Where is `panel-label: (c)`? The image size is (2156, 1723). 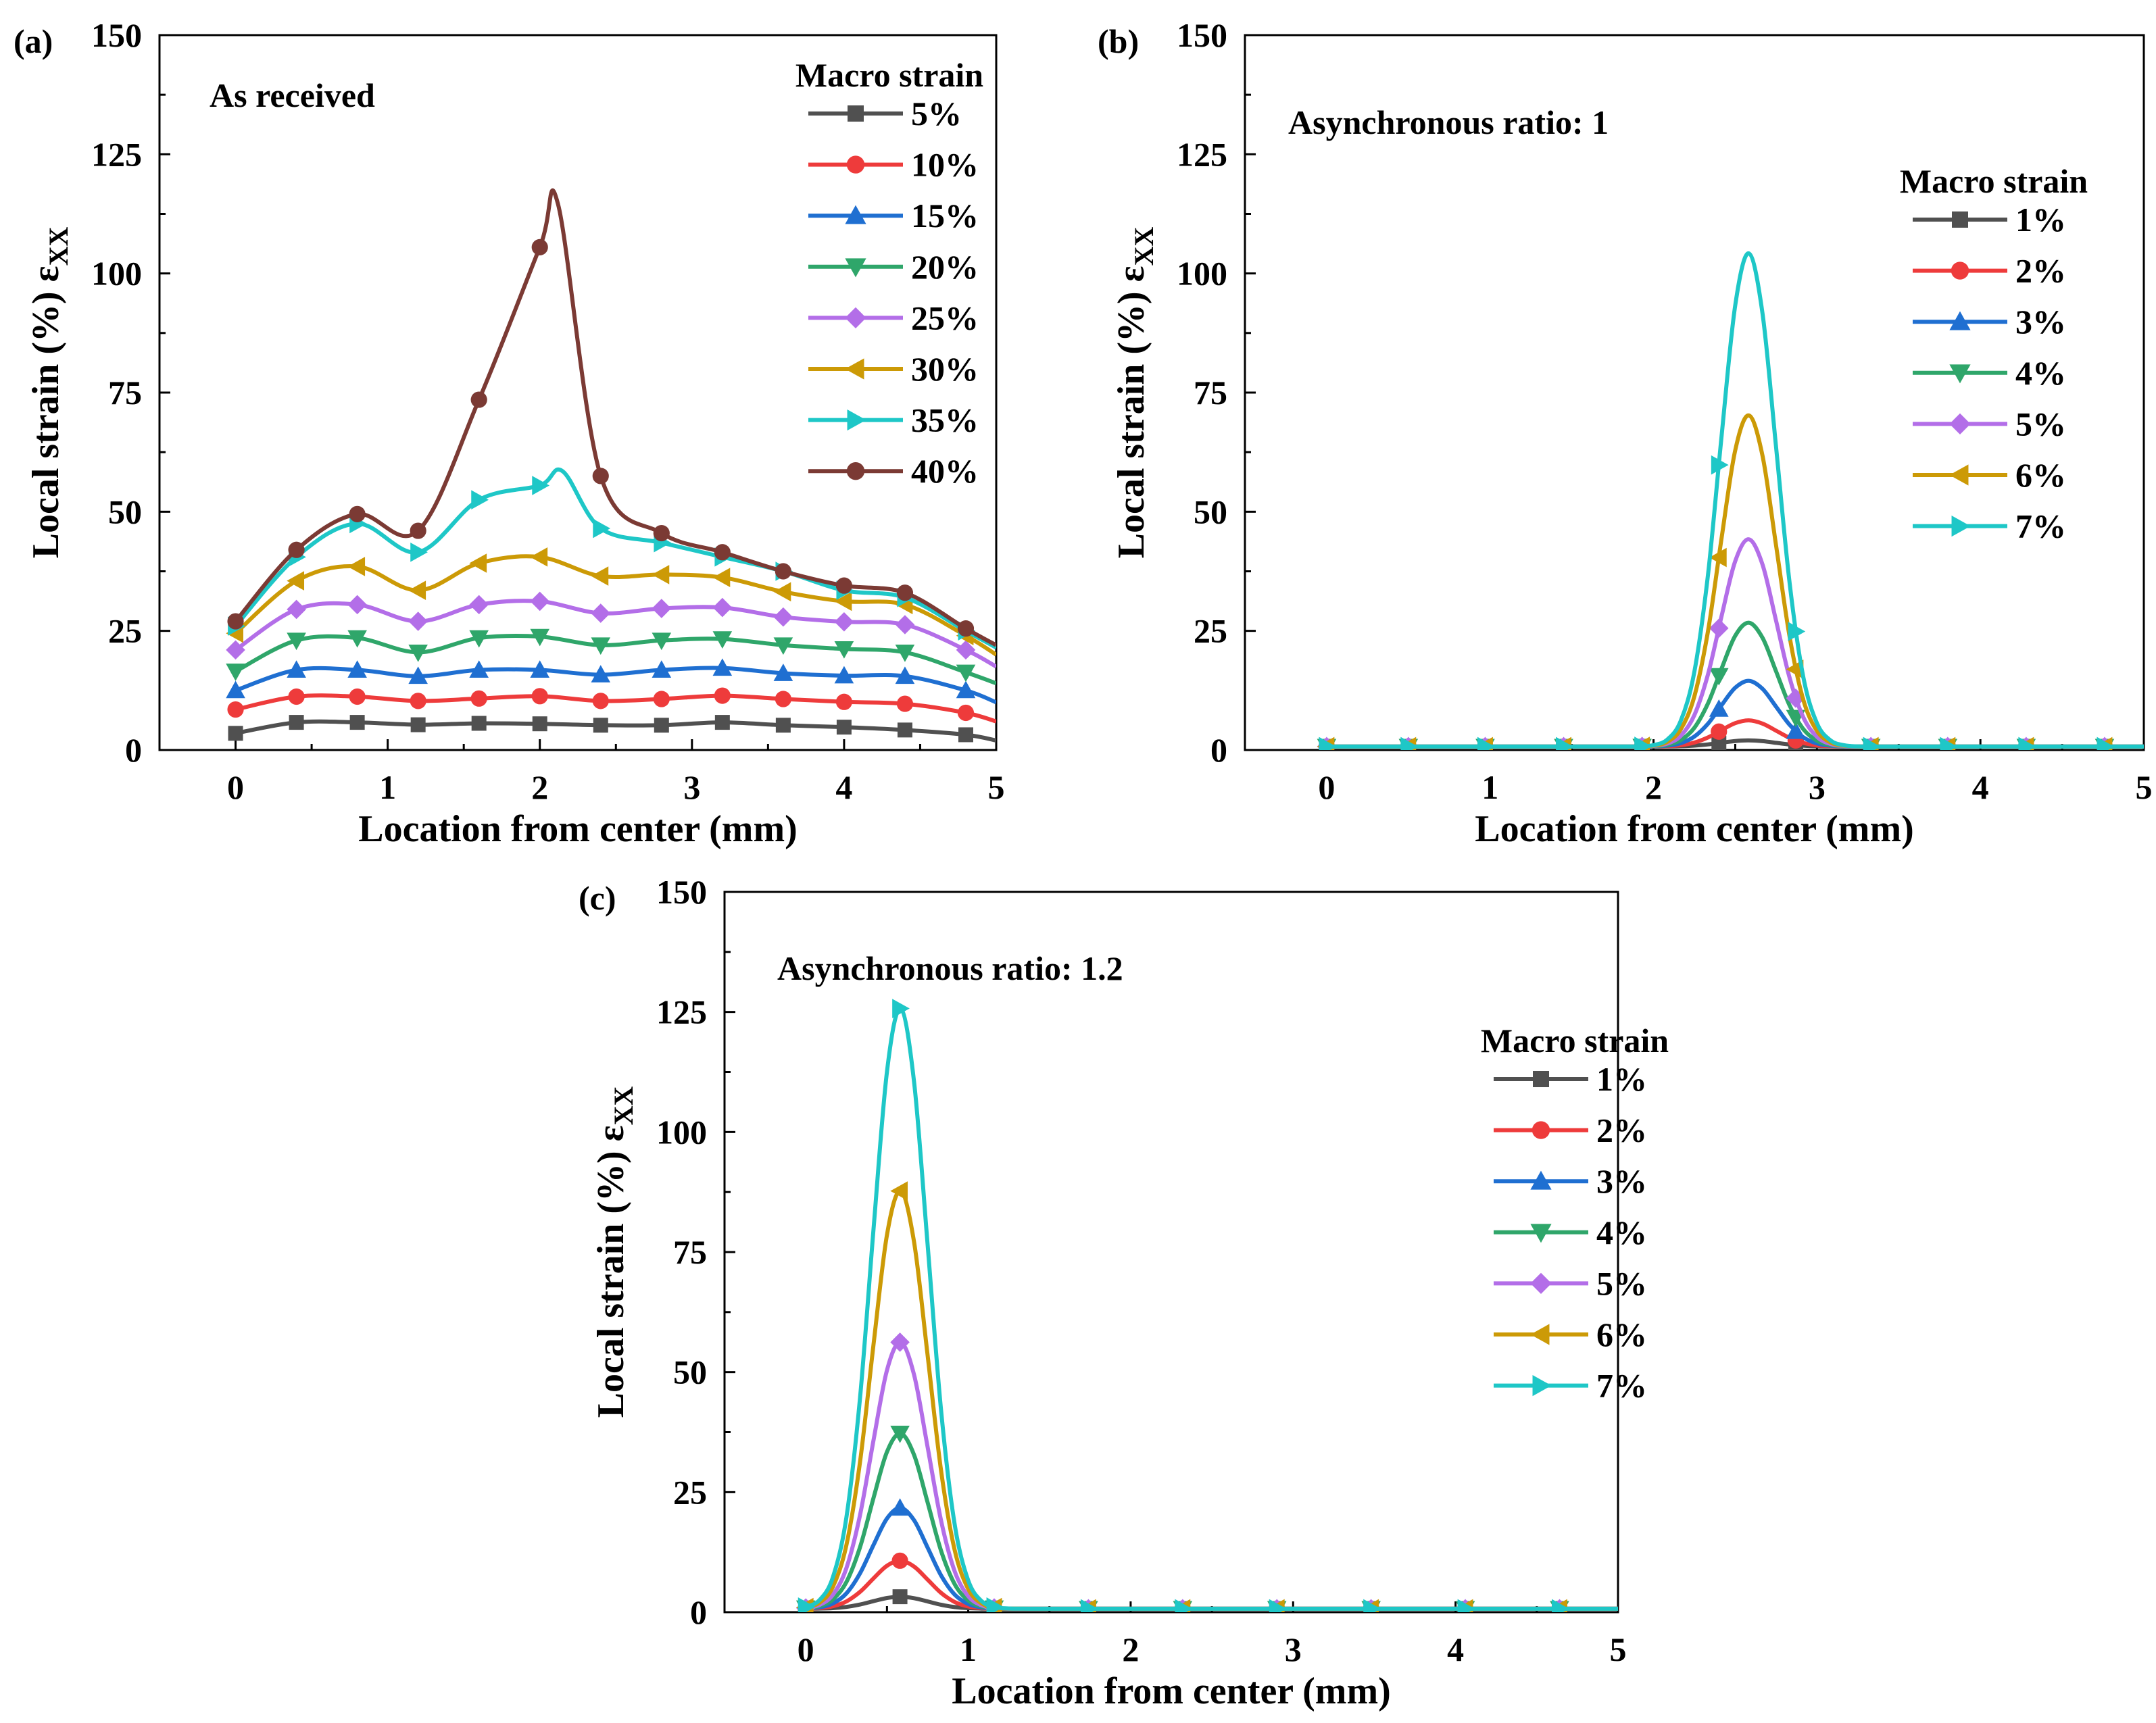
panel-label: (c) is located at coordinates (597, 898).